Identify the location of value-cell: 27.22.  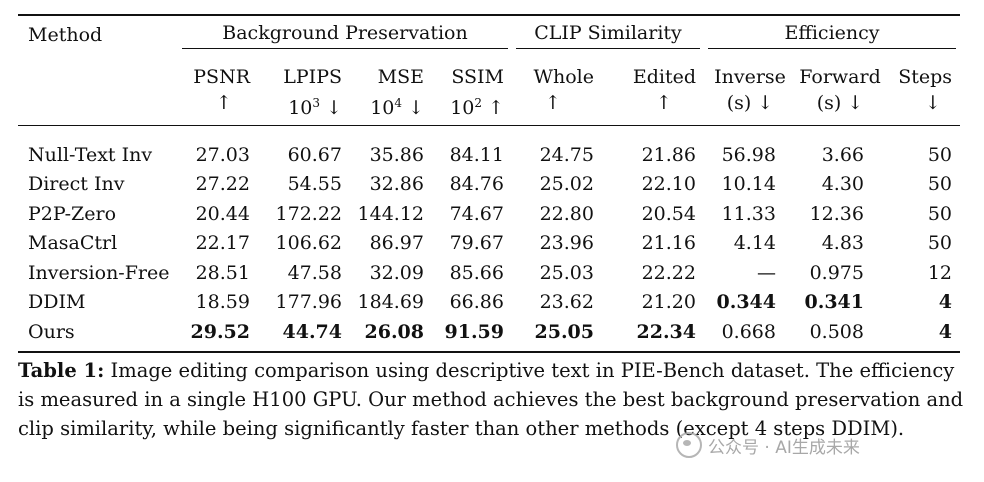
(222, 184).